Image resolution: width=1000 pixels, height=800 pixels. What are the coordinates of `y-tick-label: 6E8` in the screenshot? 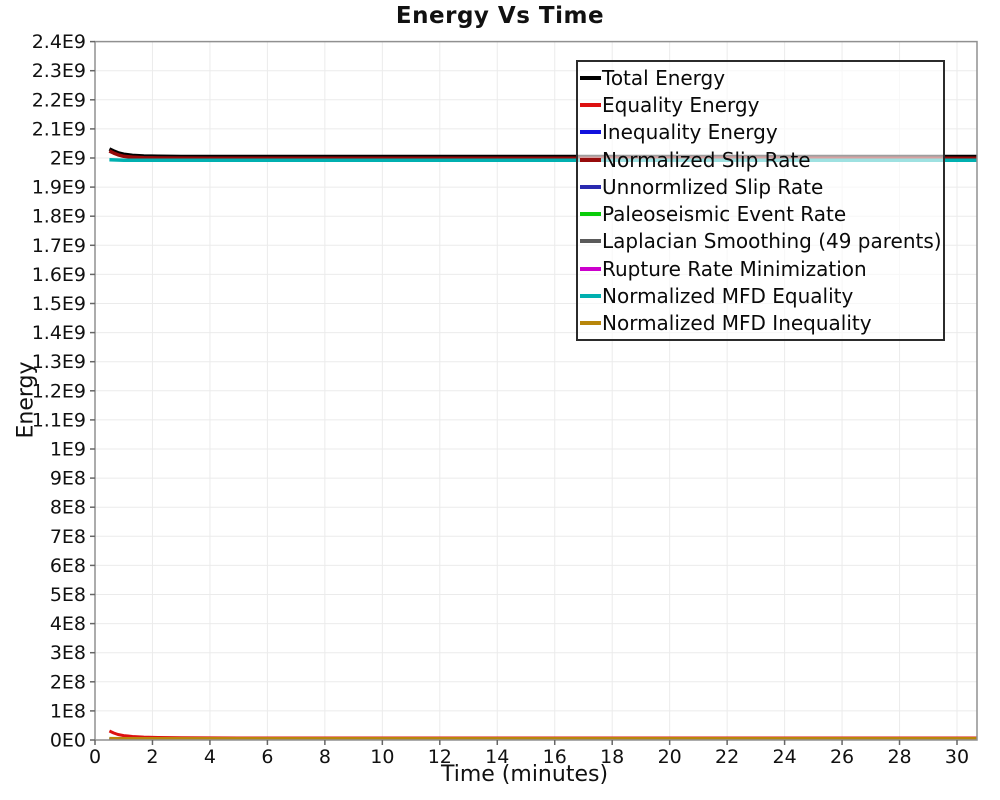 It's located at (68, 566).